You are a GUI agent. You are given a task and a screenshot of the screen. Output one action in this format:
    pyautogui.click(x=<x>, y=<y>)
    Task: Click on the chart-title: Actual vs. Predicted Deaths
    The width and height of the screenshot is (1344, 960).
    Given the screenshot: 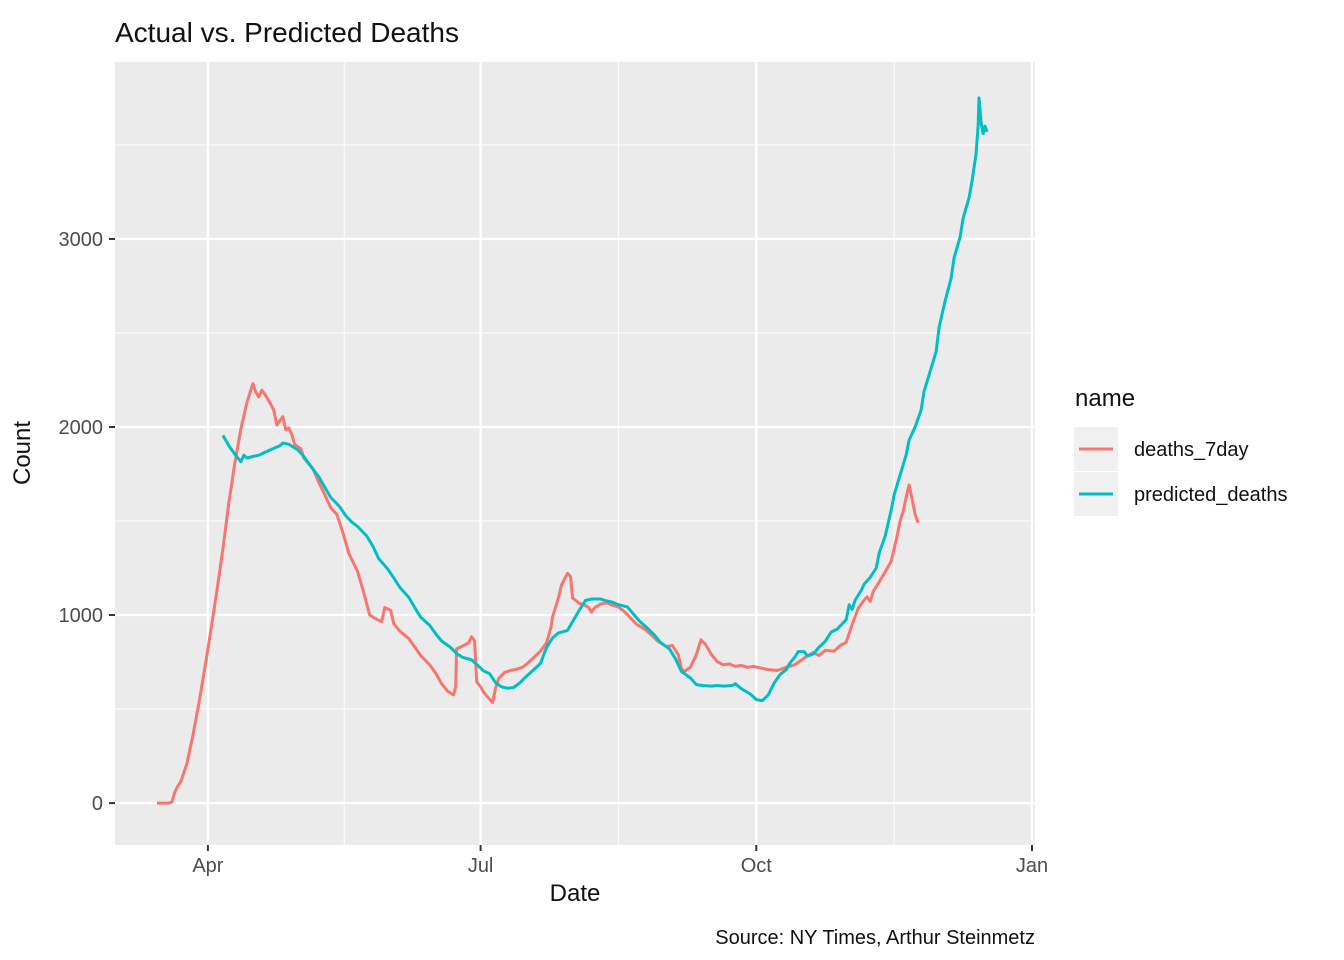 What is the action you would take?
    pyautogui.click(x=287, y=32)
    